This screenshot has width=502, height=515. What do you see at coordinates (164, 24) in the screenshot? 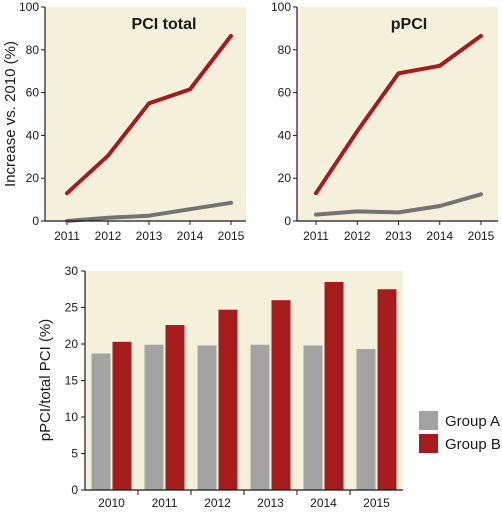
I see `chart-title-pci-total: PCI total` at bounding box center [164, 24].